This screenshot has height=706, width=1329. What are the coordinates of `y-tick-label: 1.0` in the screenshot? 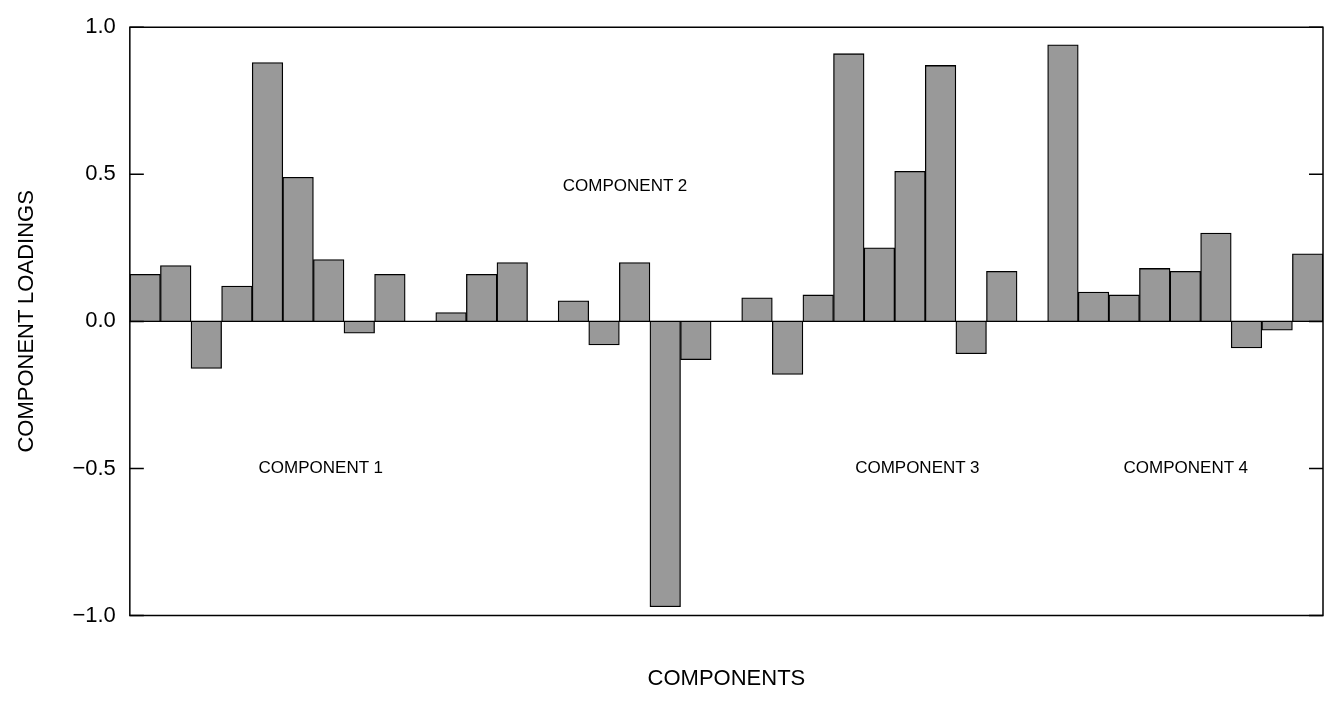 It's located at (100, 26).